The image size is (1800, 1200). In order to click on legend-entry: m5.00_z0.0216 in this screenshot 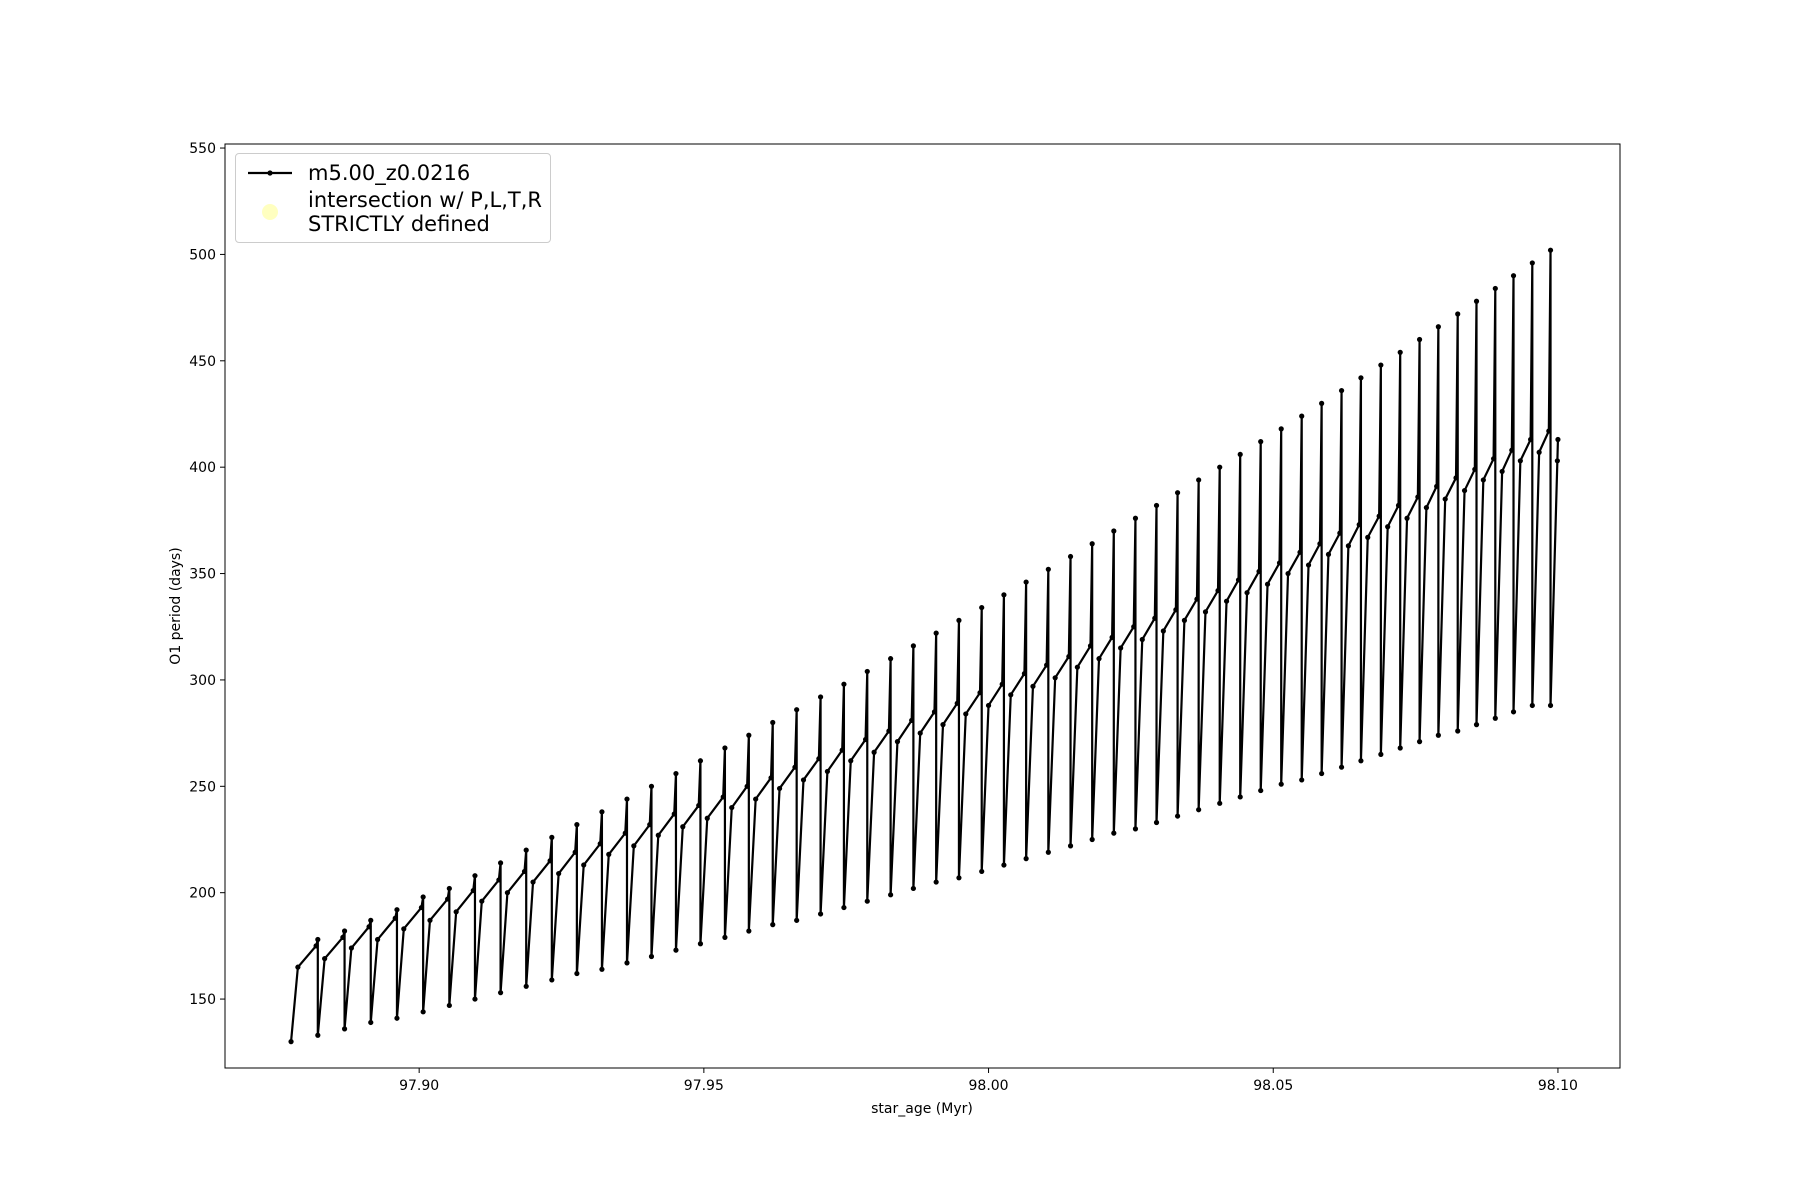, I will do `click(393, 173)`.